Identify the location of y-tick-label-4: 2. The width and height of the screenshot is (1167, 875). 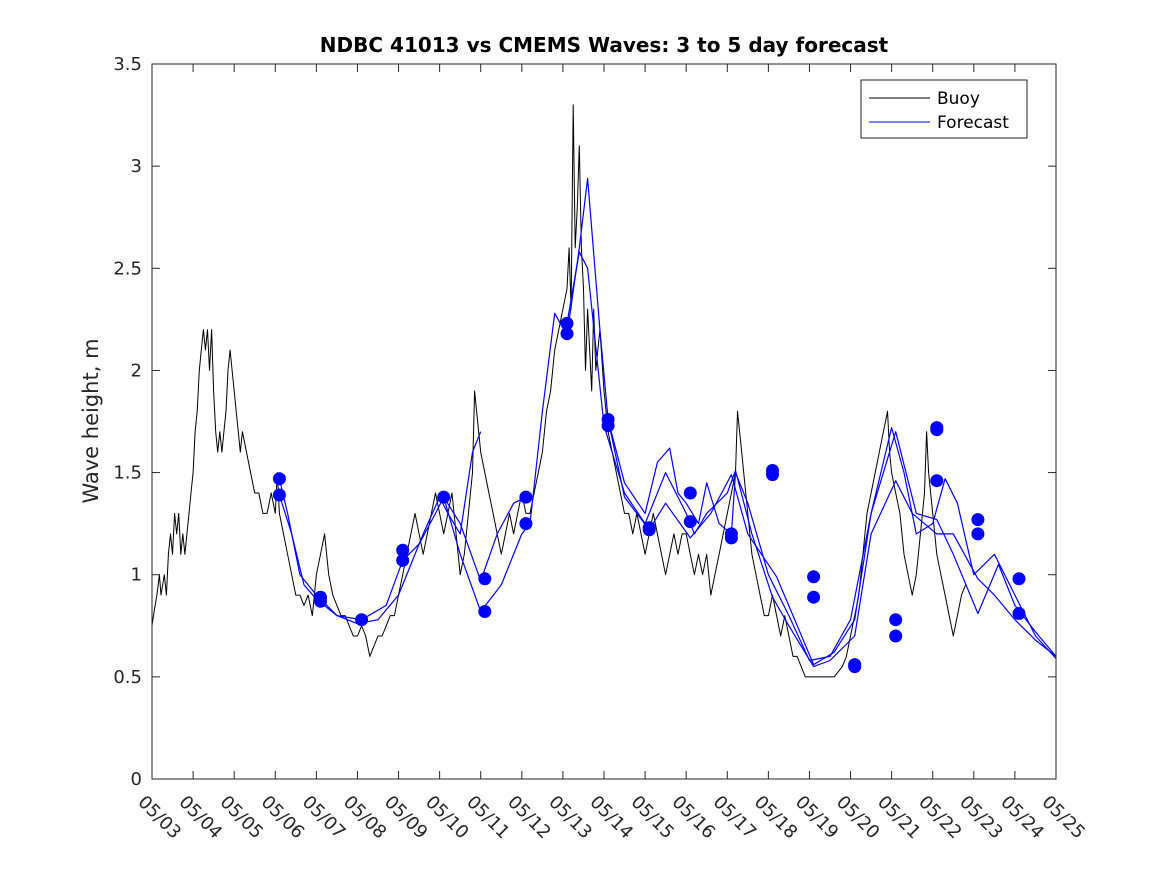
(136, 370).